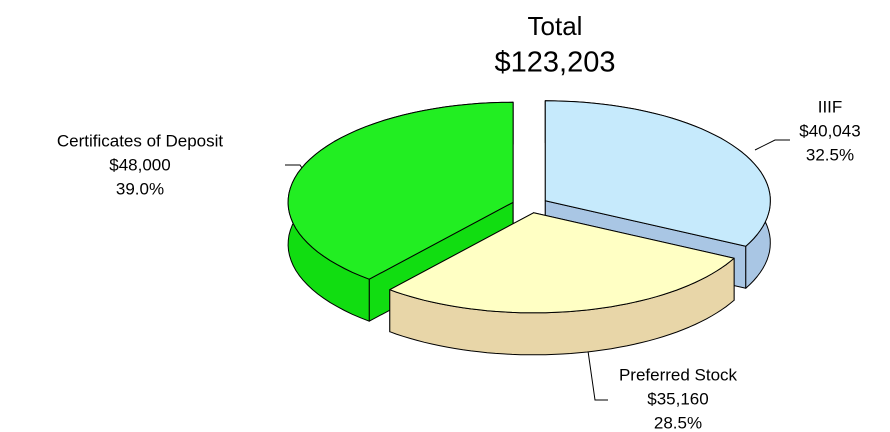 This screenshot has height=432, width=890. I want to click on slice-percent: 28.5%, so click(678, 422).